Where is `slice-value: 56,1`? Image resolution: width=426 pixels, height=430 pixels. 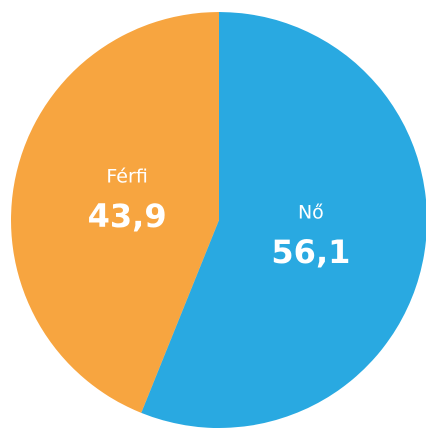
slice-value: 56,1 is located at coordinates (310, 252).